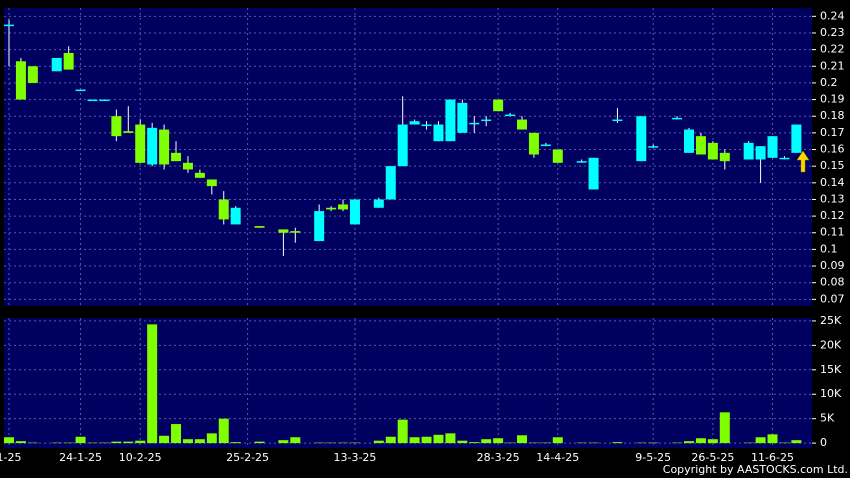 The width and height of the screenshot is (850, 478). Describe the element at coordinates (829, 248) in the screenshot. I see `y-tick-label: 0.1` at that location.